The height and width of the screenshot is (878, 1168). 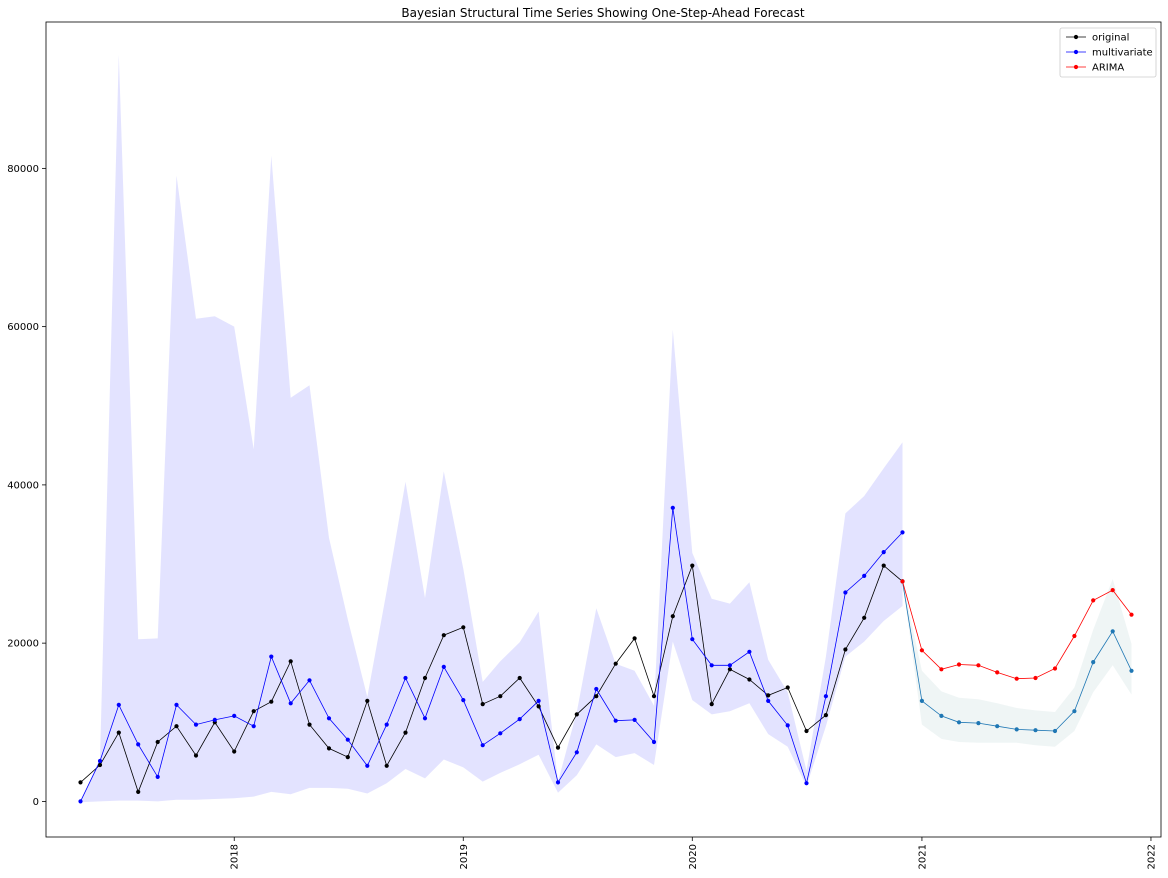 What do you see at coordinates (36, 802) in the screenshot?
I see `y-axis-tick-label: 0` at bounding box center [36, 802].